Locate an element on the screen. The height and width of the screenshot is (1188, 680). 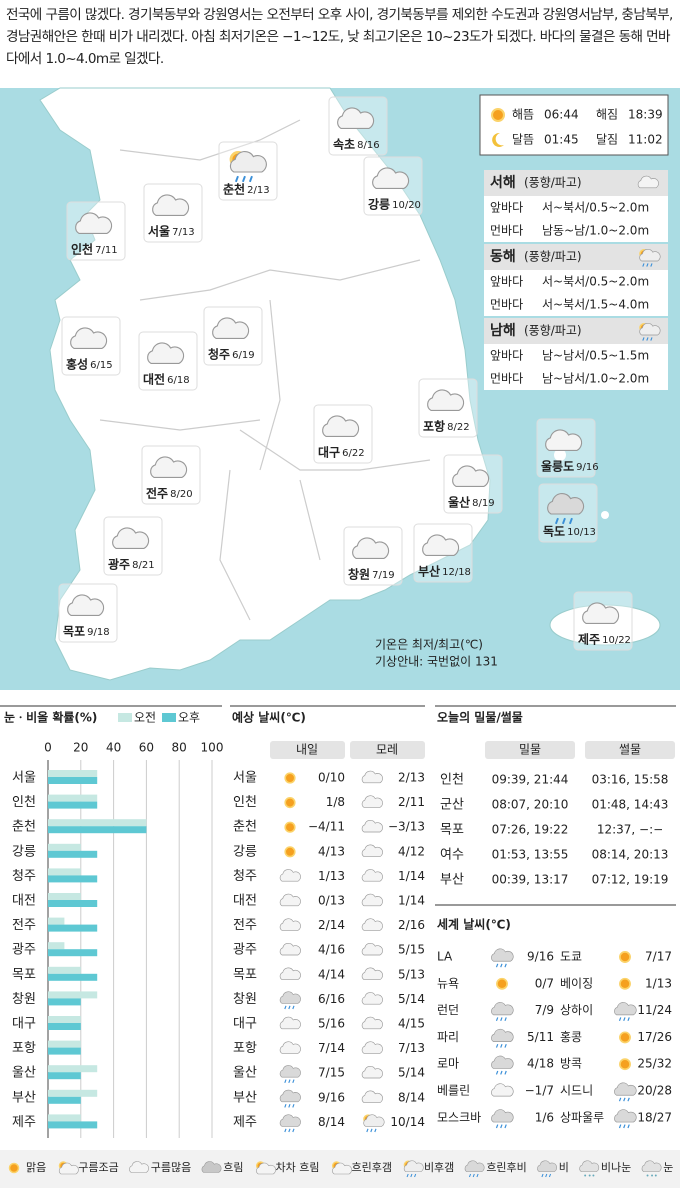
city: 방콕 is located at coordinates (571, 1064).